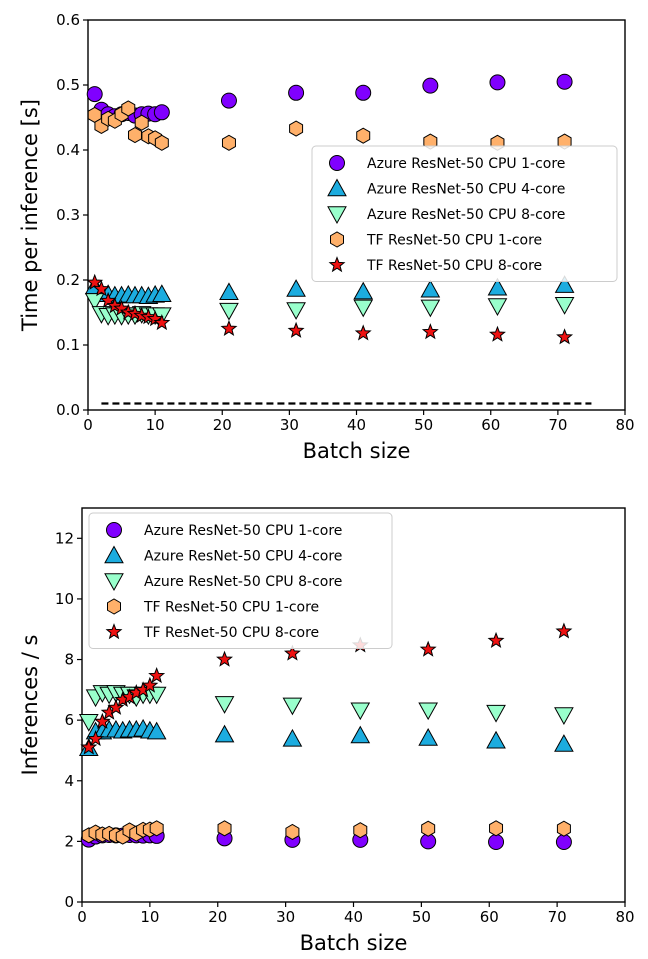  What do you see at coordinates (68, 410) in the screenshot?
I see `y-tick-label: 0.0` at bounding box center [68, 410].